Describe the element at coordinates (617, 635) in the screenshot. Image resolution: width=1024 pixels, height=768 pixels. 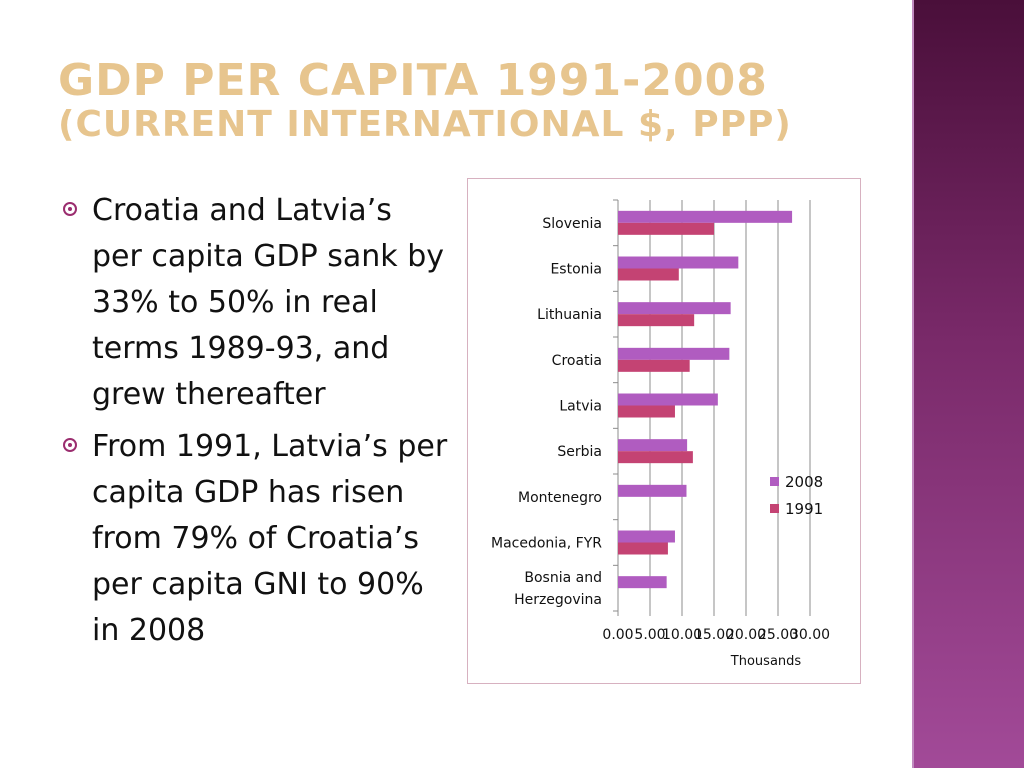
I see `x-tick-label: 0.00` at that location.